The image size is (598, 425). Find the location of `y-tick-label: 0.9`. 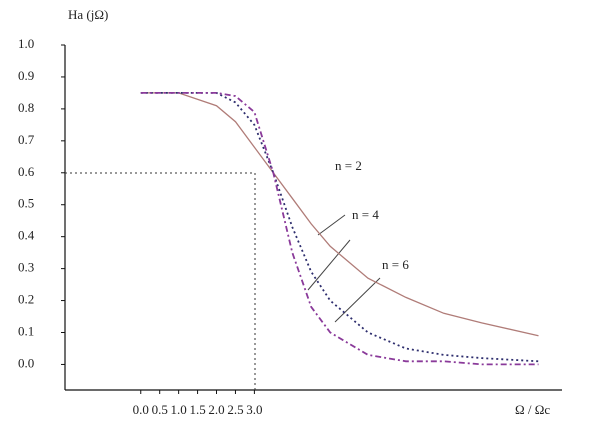

y-tick-label: 0.9 is located at coordinates (26, 75).